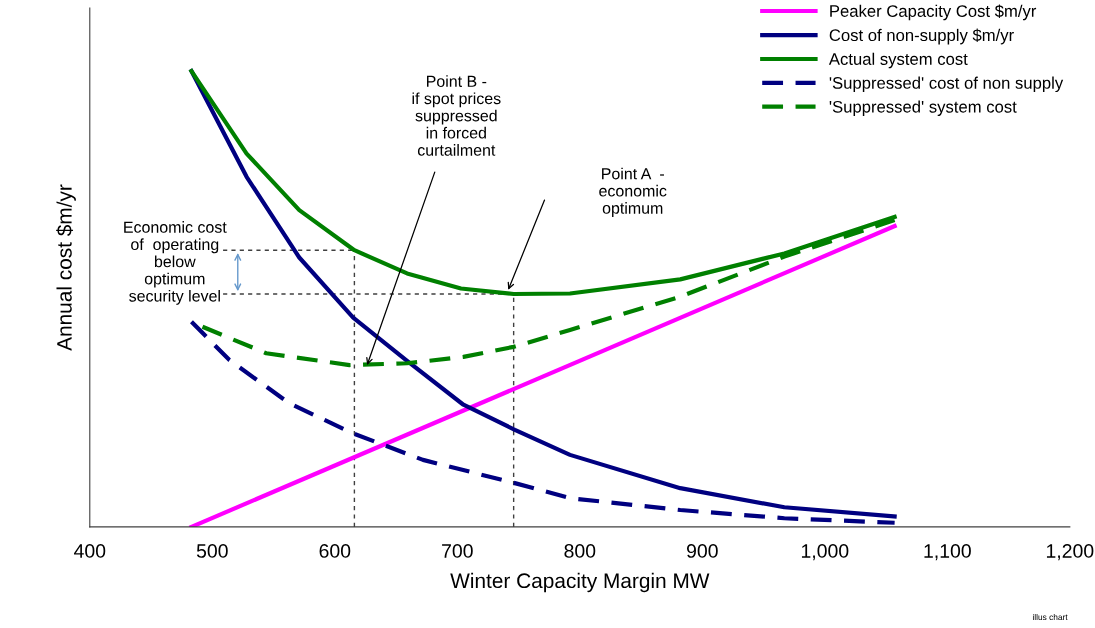  I want to click on legend-label: 'Suppressed' system cost, so click(923, 108).